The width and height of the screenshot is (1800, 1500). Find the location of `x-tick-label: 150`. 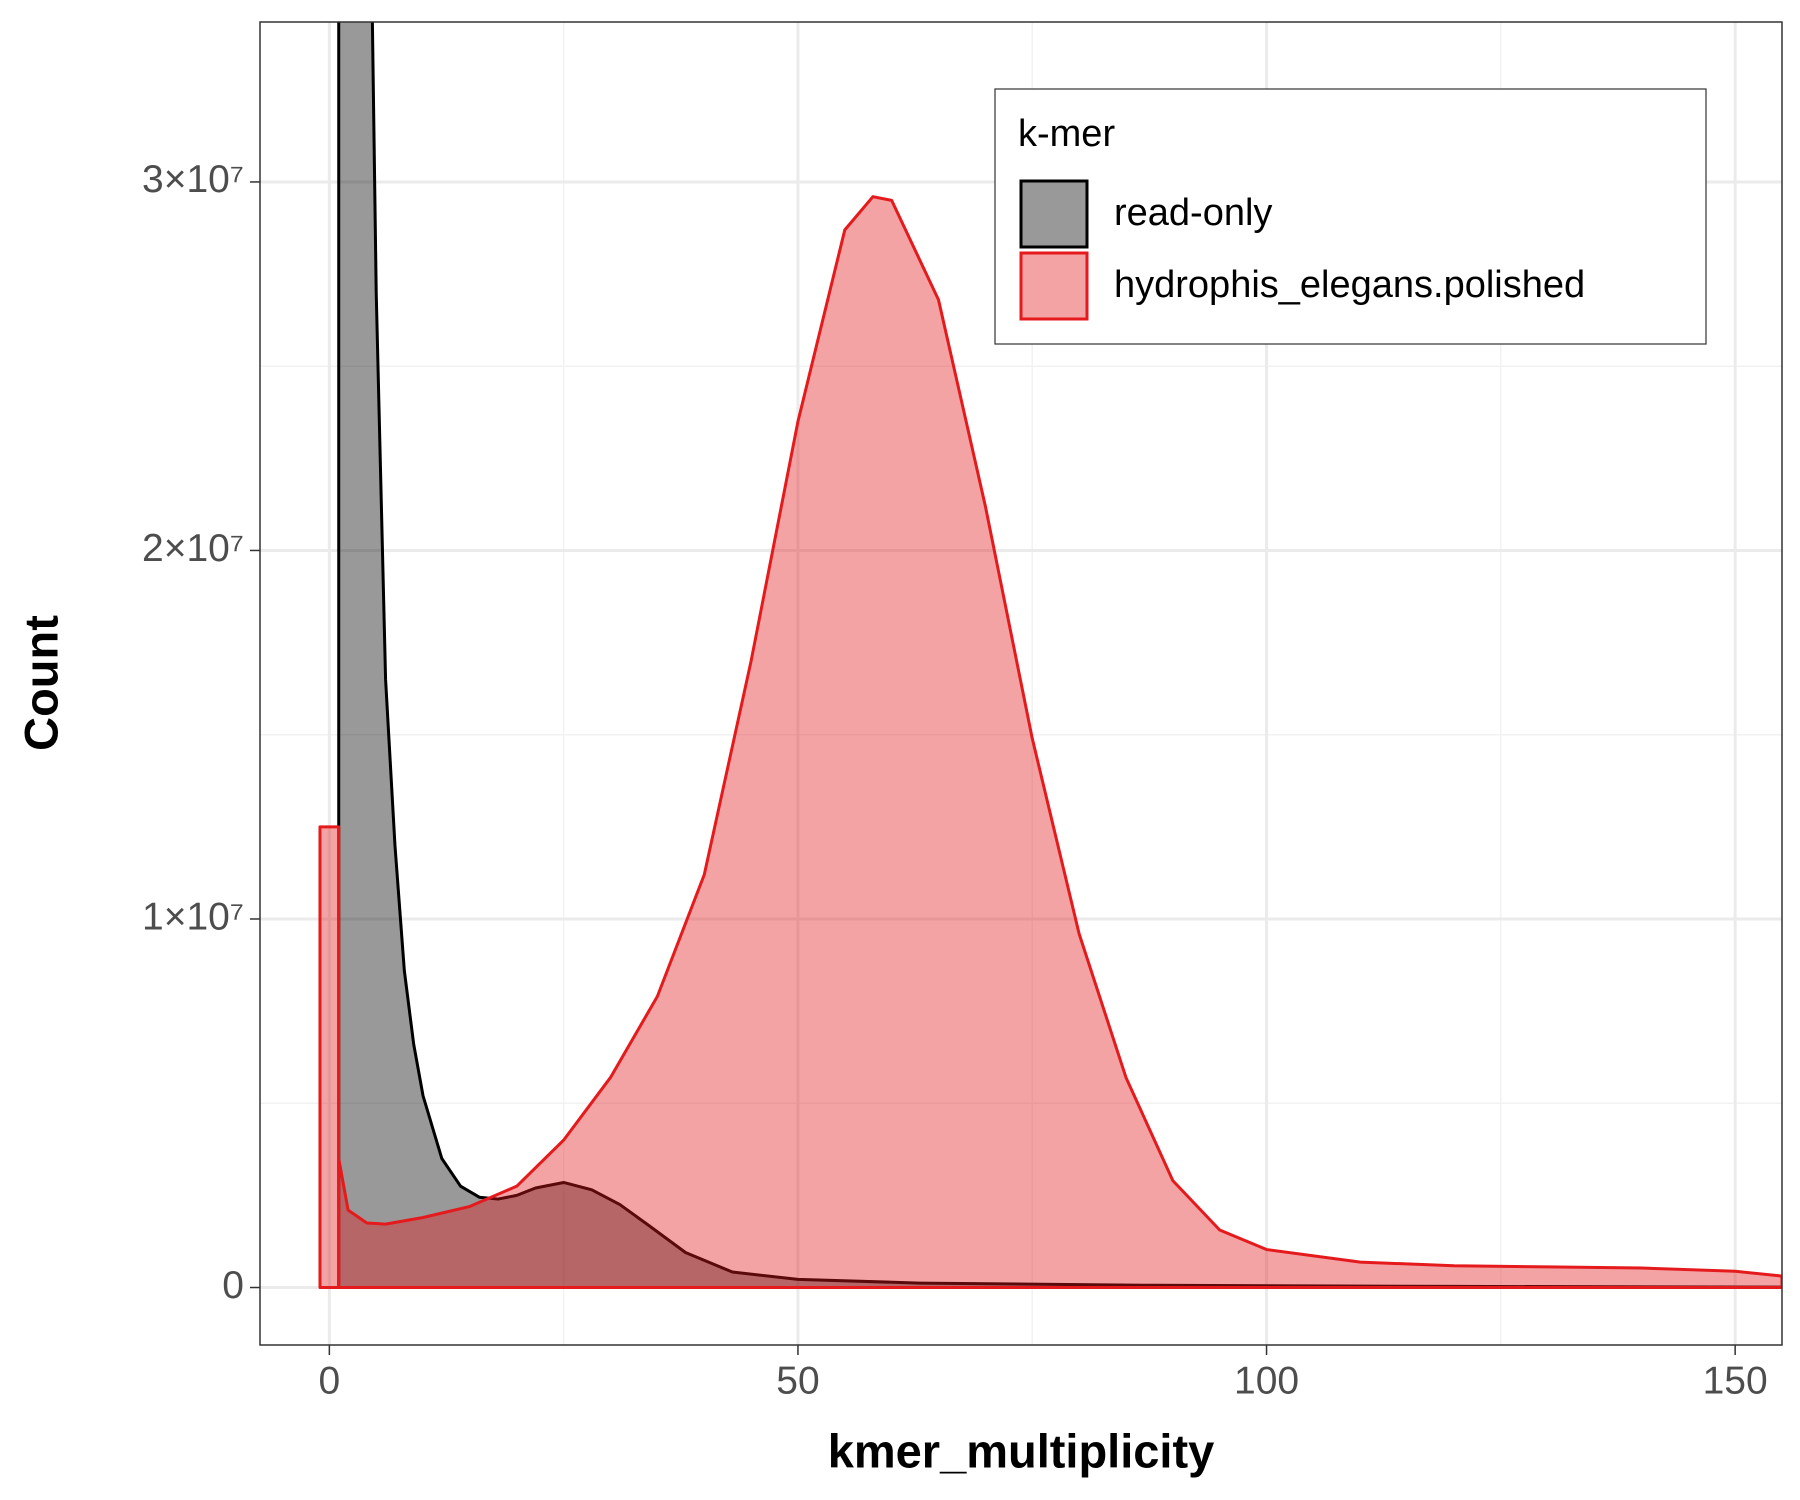

x-tick-label: 150 is located at coordinates (1735, 1380).